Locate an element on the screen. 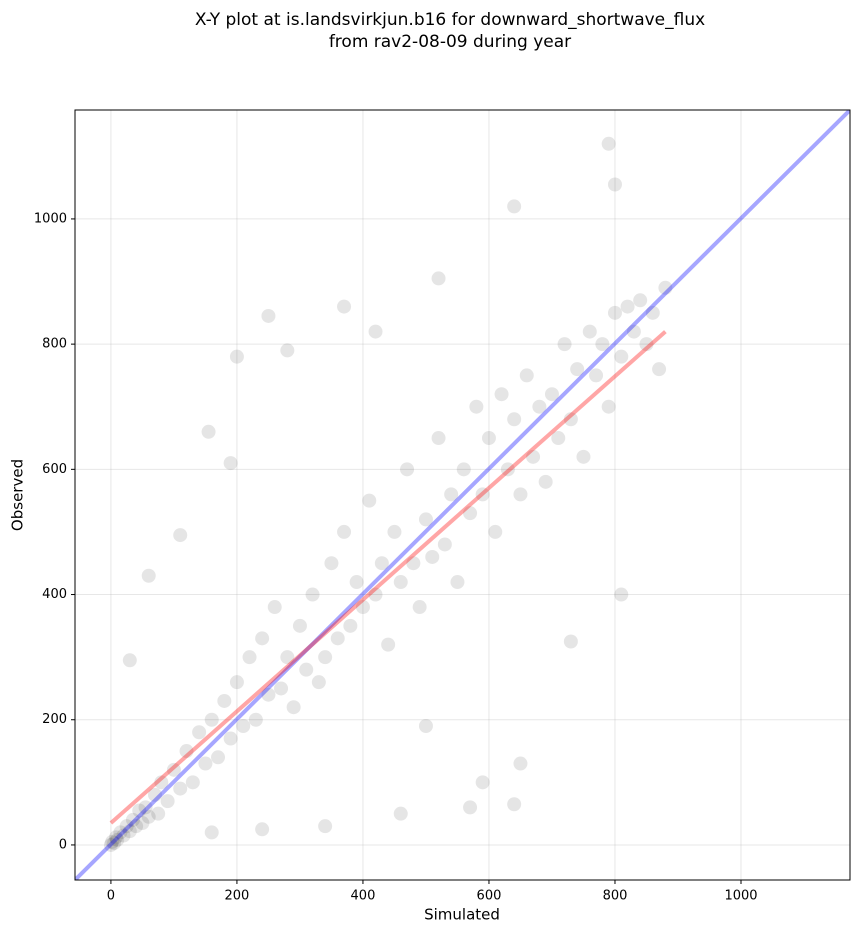 This screenshot has height=934, width=860. x-tick-label: 0 is located at coordinates (111, 896).